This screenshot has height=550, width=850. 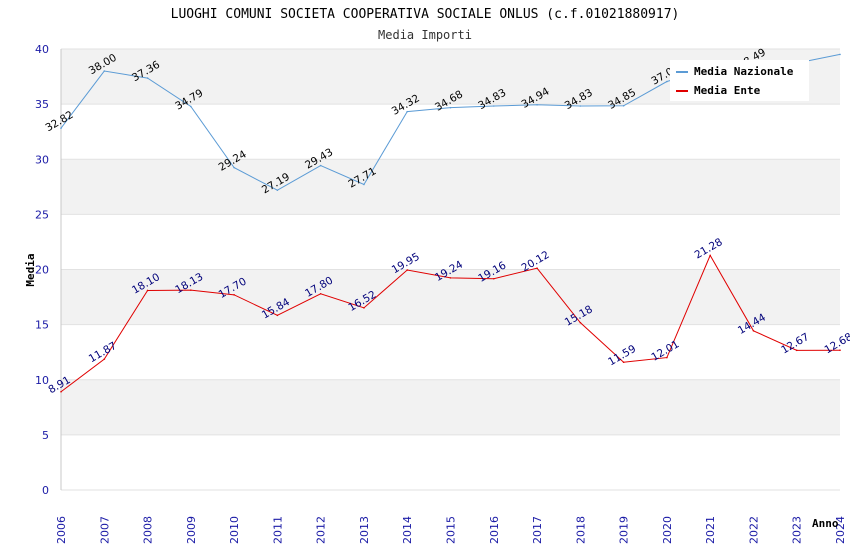 I want to click on y-tick-label: 40, so click(x=42, y=49).